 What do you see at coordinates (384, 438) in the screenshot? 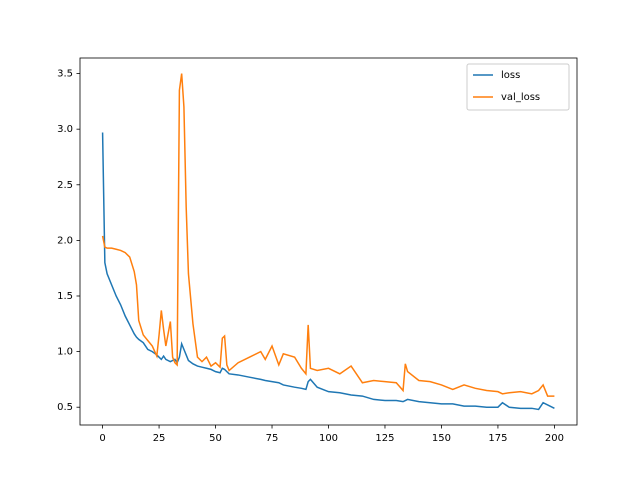
I see `x-tick-label: 125` at bounding box center [384, 438].